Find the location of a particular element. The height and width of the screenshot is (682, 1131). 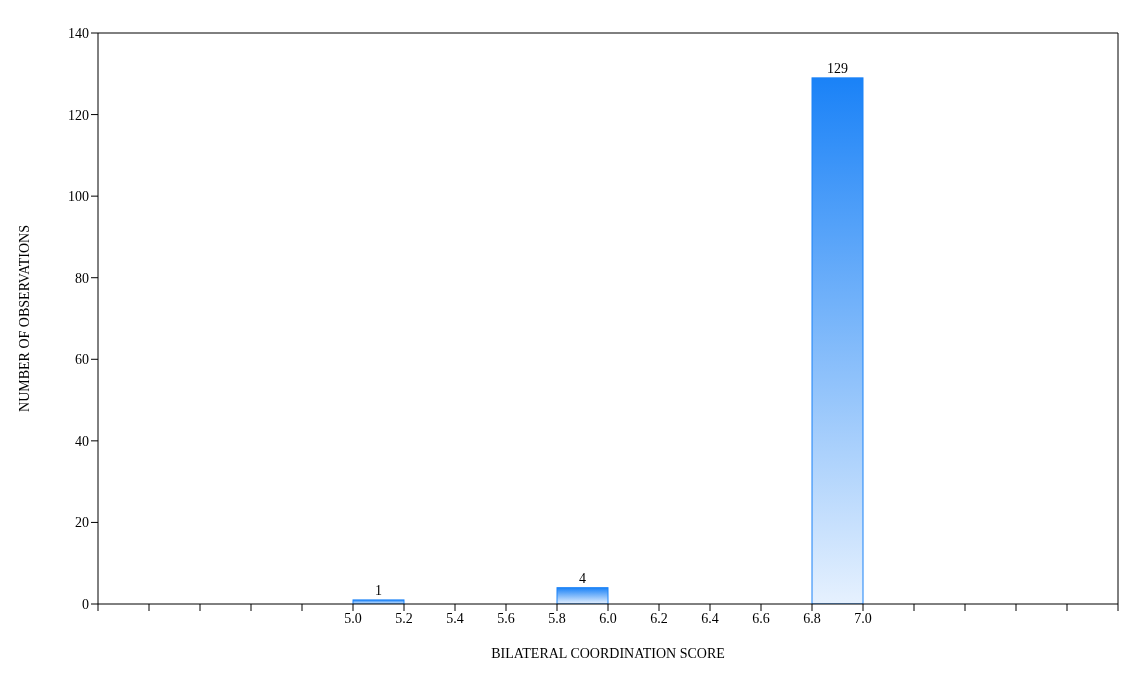

y-tick-label: 140 is located at coordinates (78, 33).